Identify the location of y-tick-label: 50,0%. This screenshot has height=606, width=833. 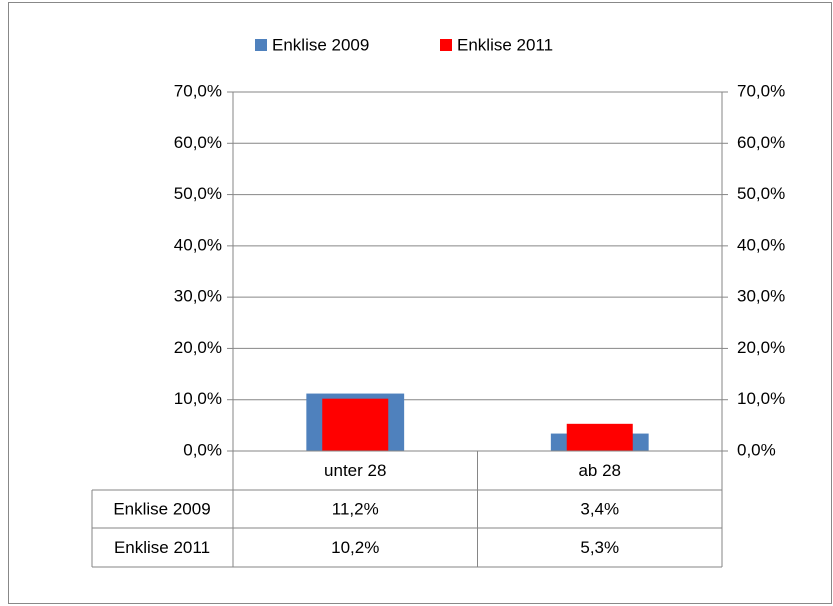
(198, 193).